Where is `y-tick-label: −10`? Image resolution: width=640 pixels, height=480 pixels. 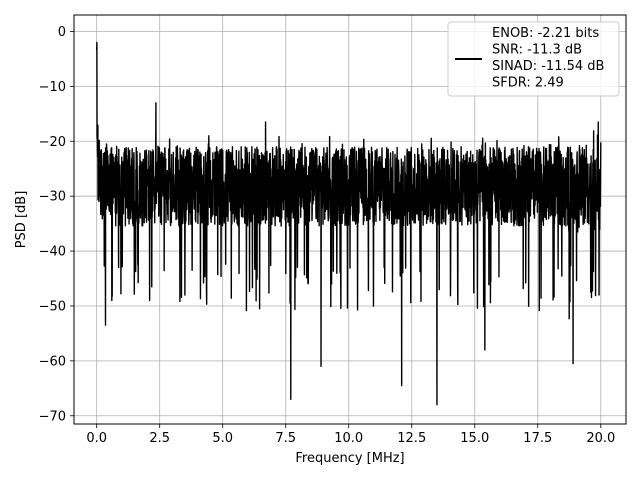
y-tick-label: −10 is located at coordinates (52, 87).